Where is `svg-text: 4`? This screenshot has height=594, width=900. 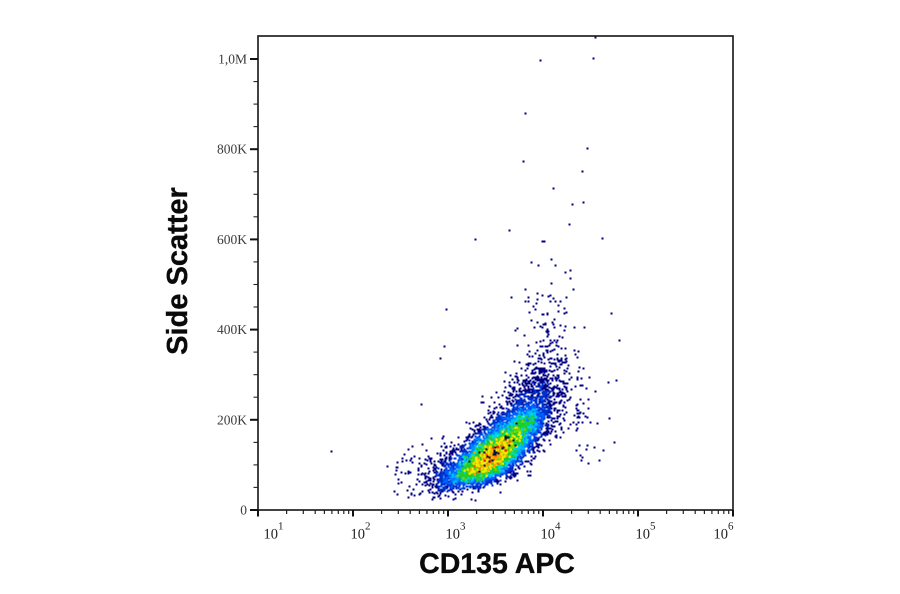
svg-text: 4 is located at coordinates (558, 527).